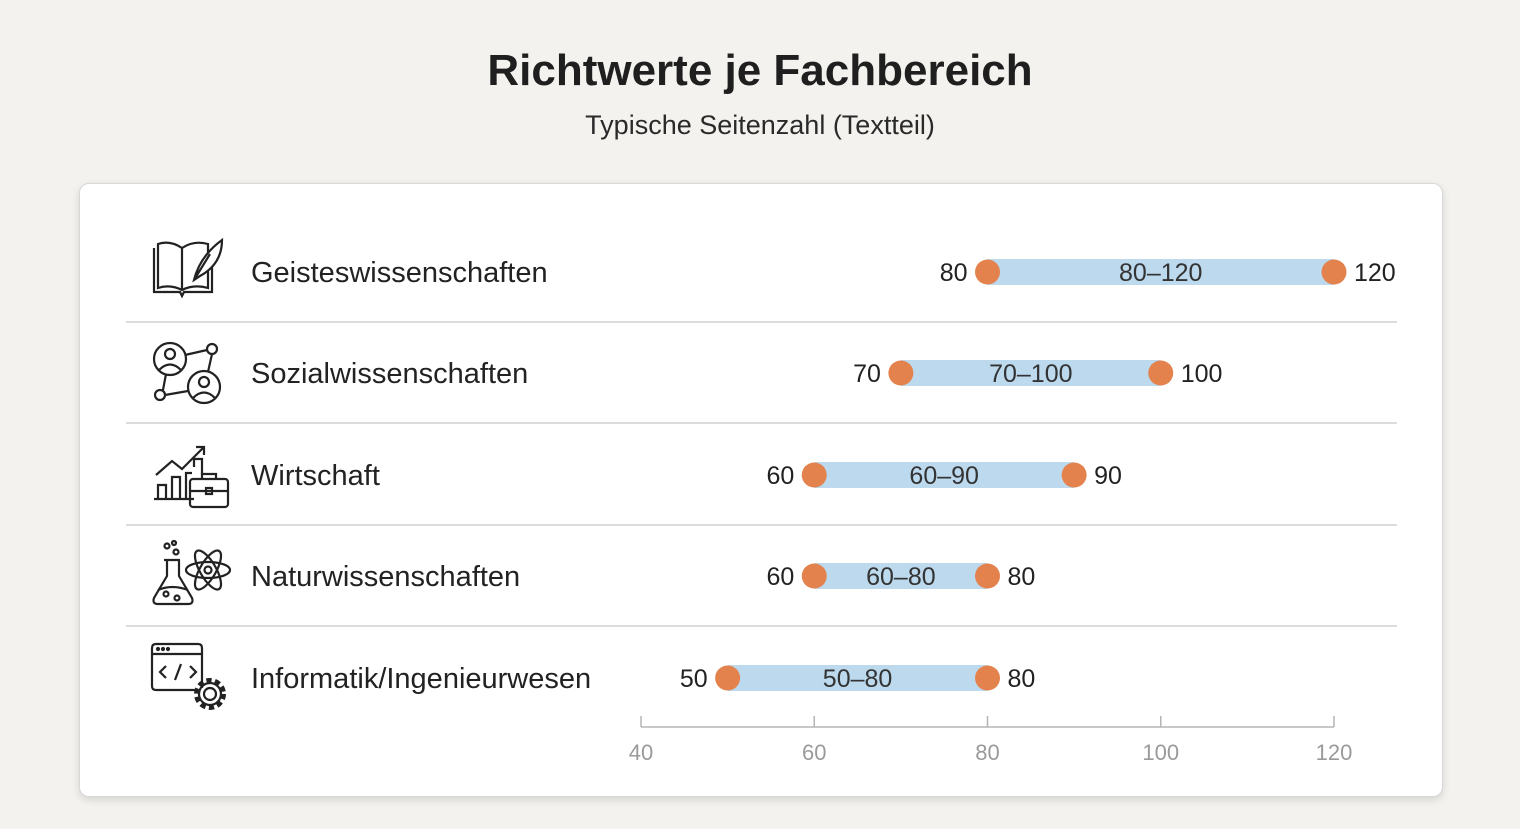 This screenshot has width=1520, height=829. I want to click on flask-atom-icon, so click(192, 572).